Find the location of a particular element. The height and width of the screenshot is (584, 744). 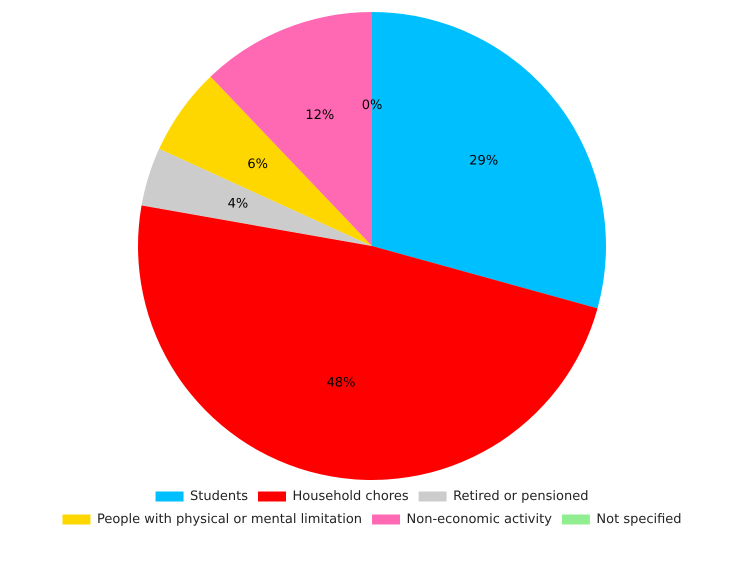

legend-label: Non-economic activity is located at coordinates (479, 519).